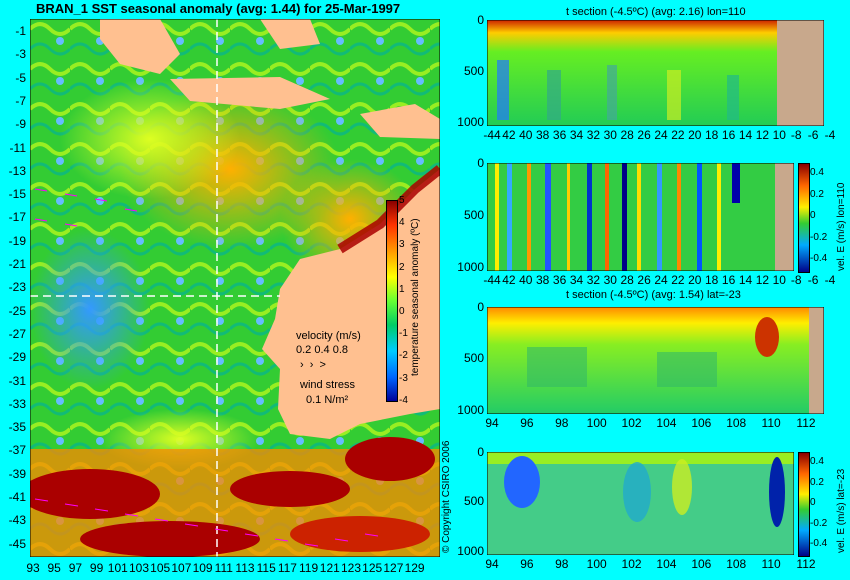  I want to click on cool-anomaly, so click(90, 309).